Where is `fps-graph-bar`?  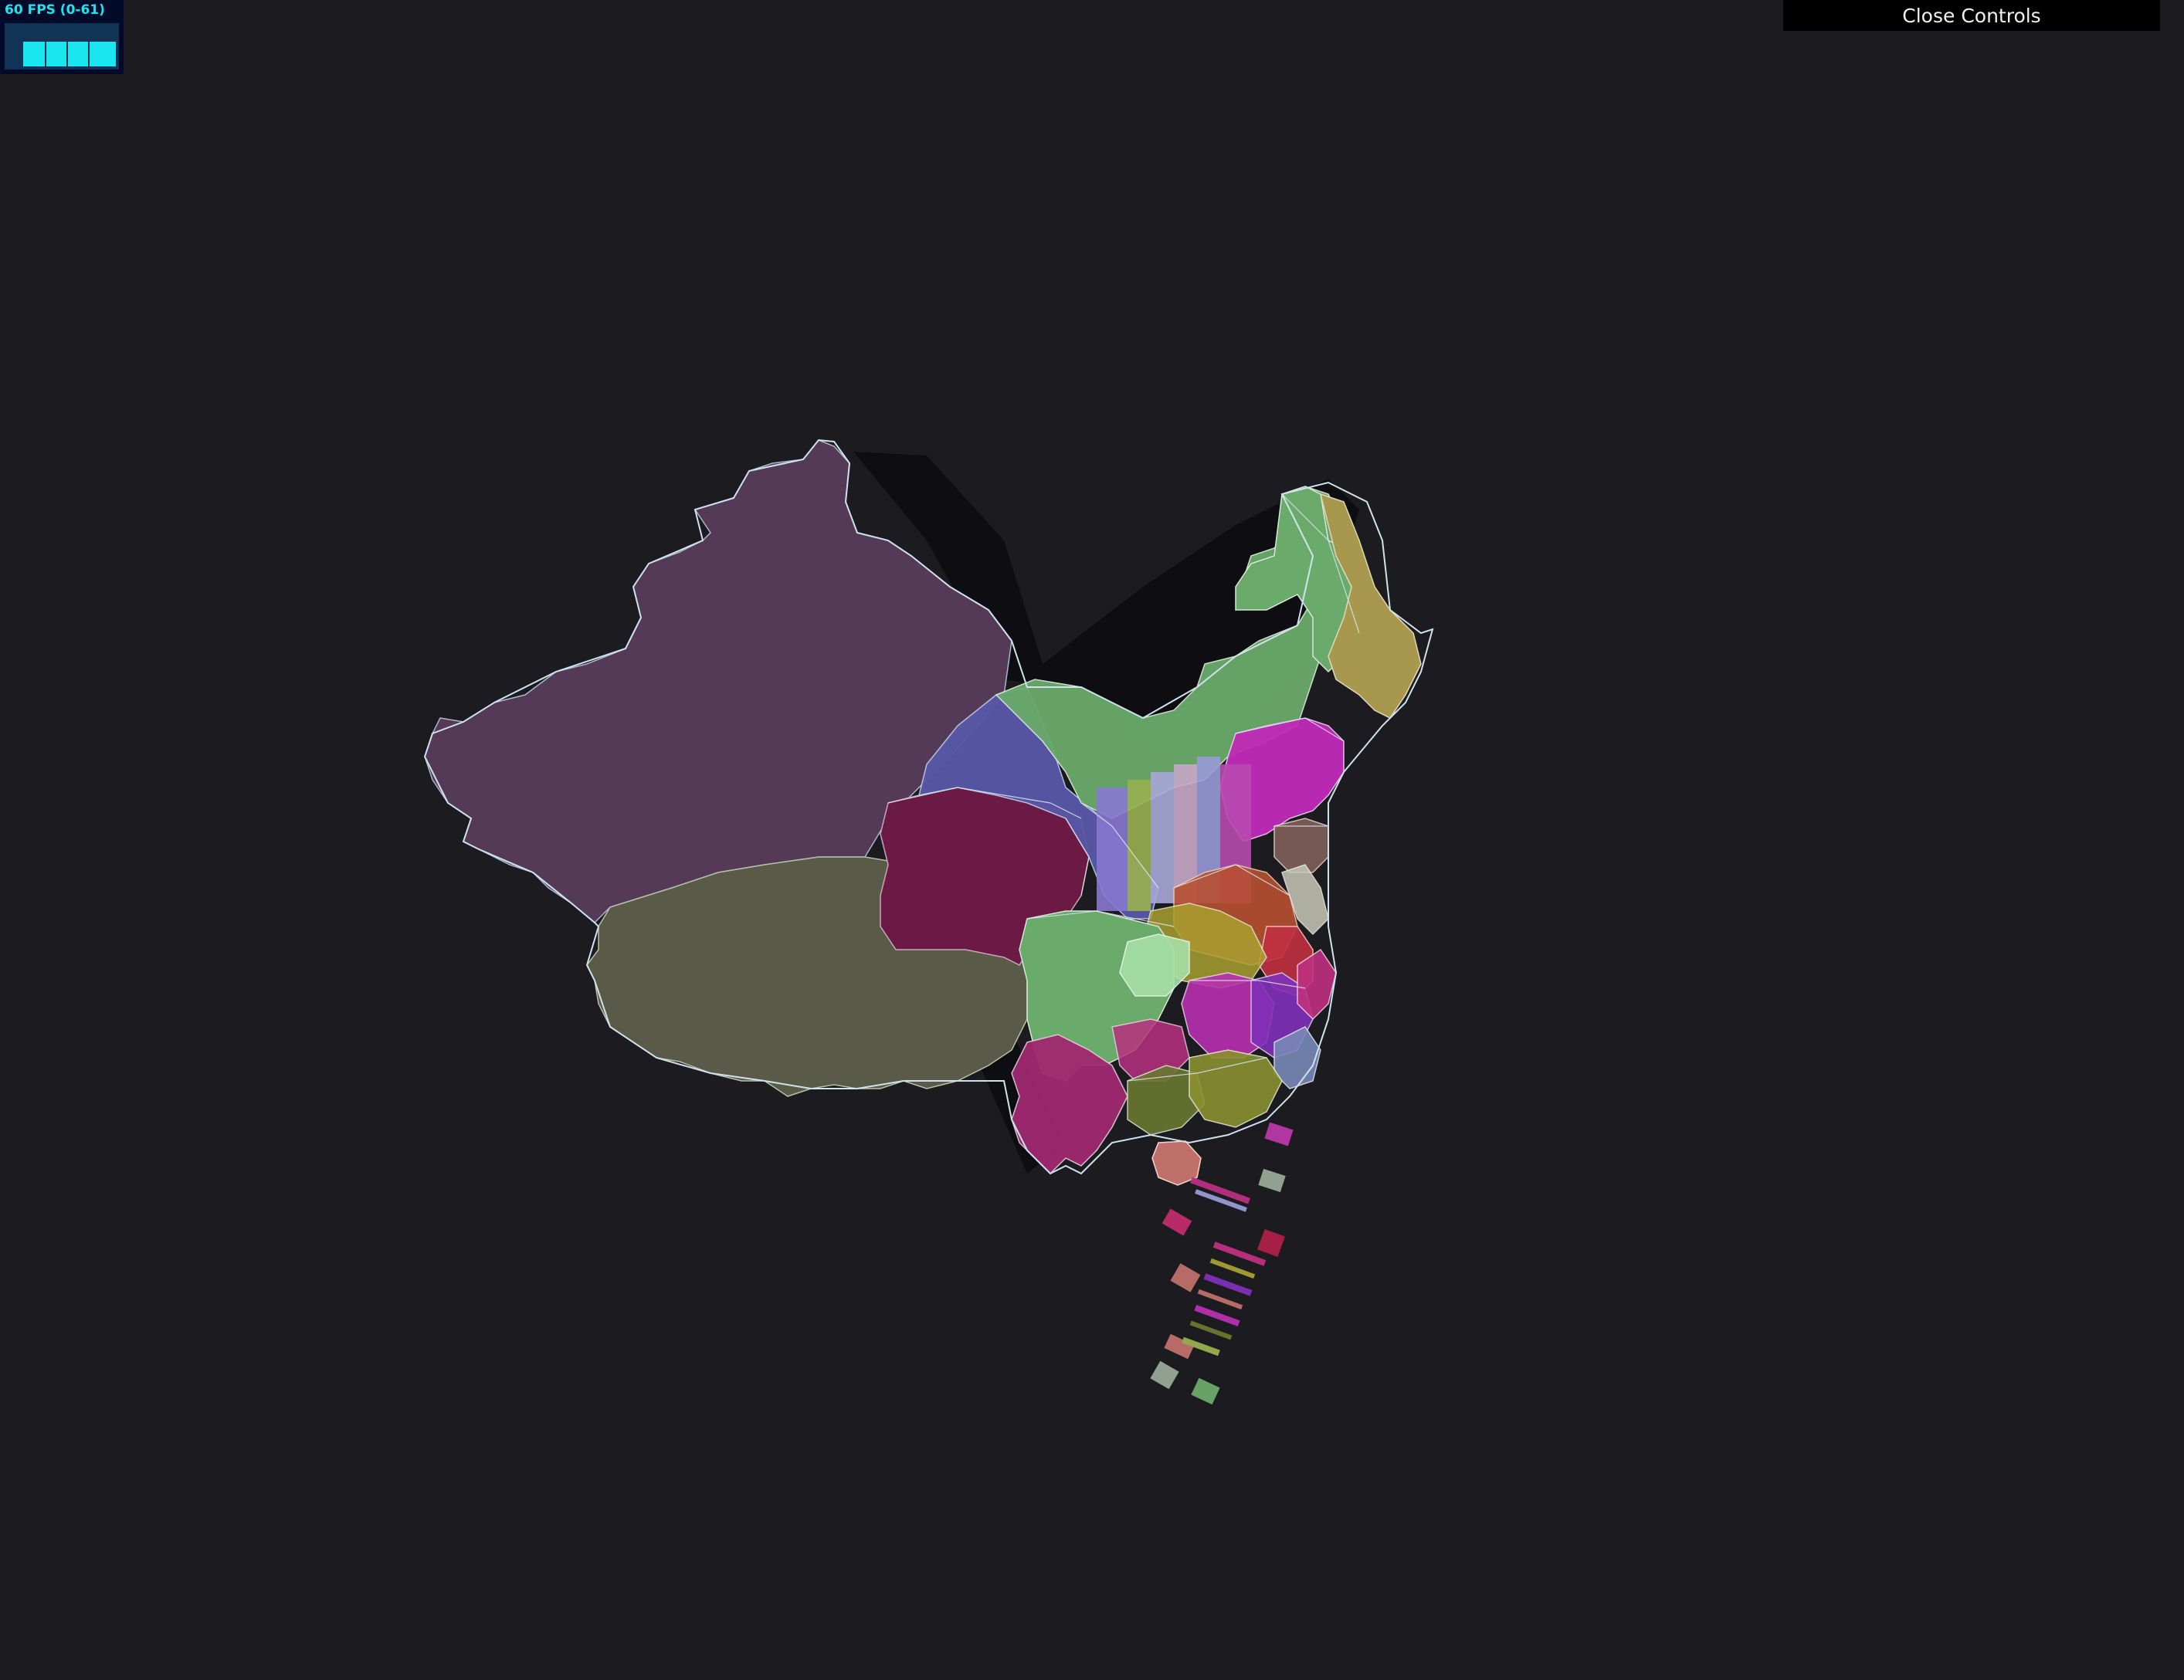
fps-graph-bar is located at coordinates (70, 54).